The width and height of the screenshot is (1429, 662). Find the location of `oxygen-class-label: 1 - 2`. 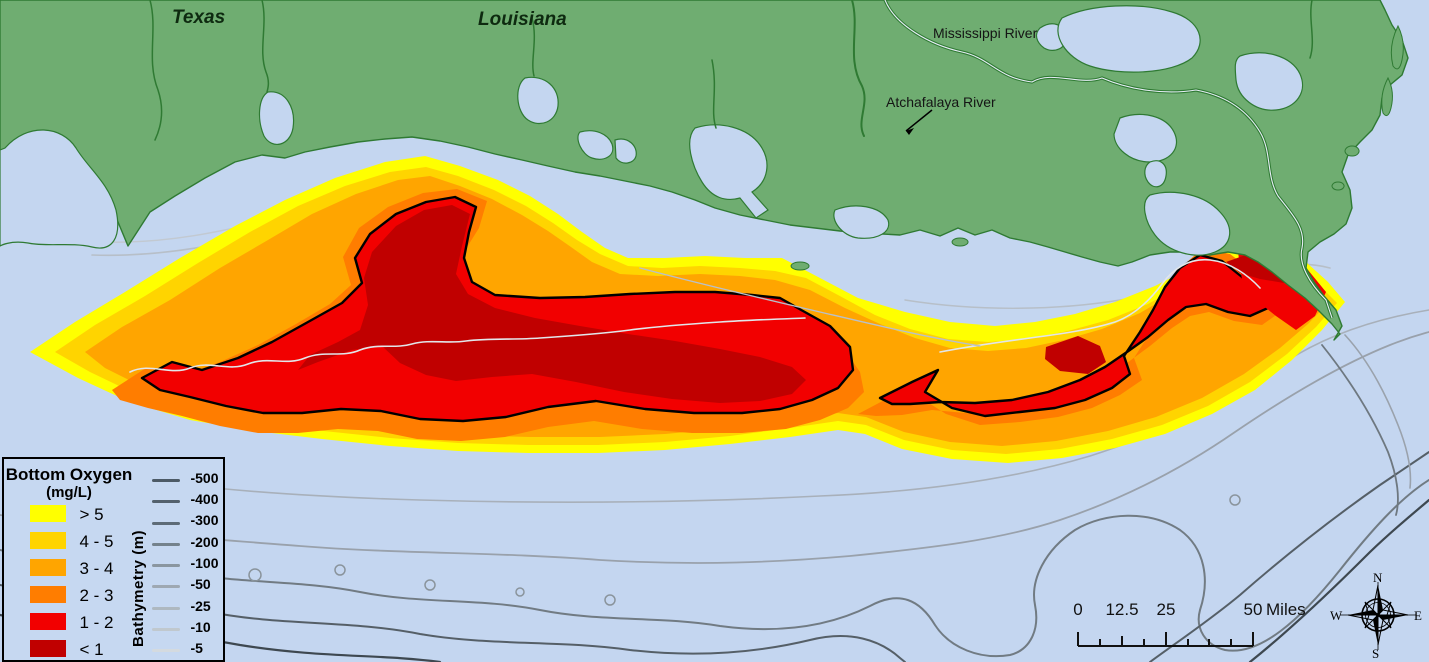

oxygen-class-label: 1 - 2 is located at coordinates (96, 622).